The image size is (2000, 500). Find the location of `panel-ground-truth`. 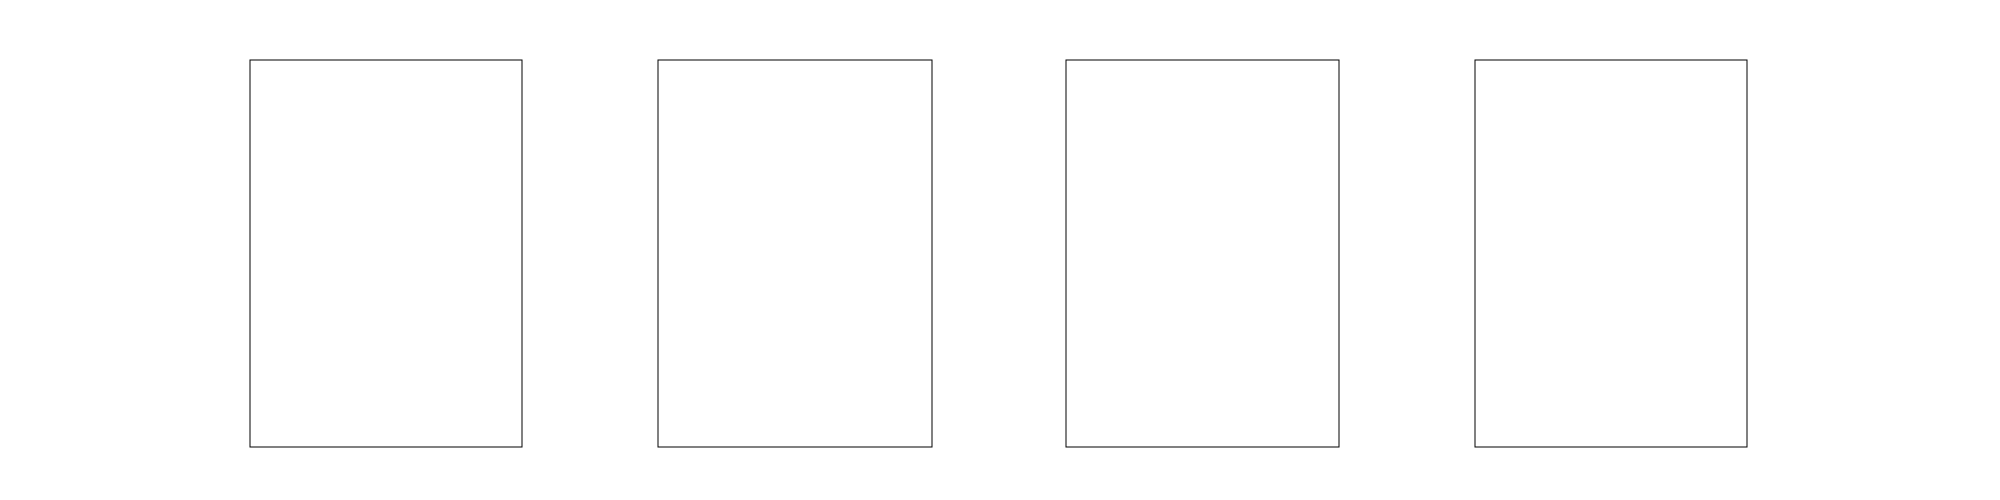

panel-ground-truth is located at coordinates (386, 253).